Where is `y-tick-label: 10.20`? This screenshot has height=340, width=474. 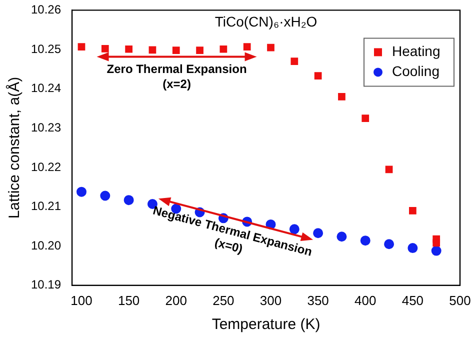
y-tick-label: 10.20 is located at coordinates (46, 245).